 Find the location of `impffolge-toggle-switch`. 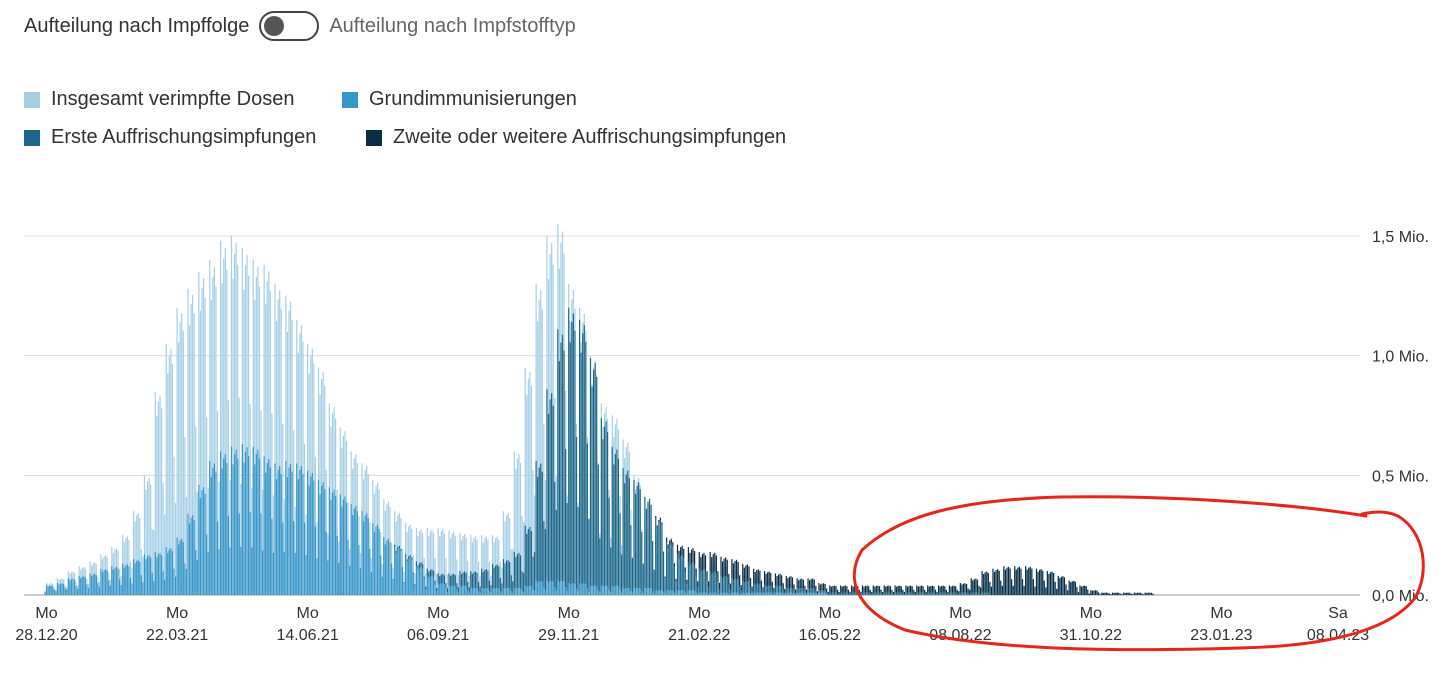

impffolge-toggle-switch is located at coordinates (289, 26).